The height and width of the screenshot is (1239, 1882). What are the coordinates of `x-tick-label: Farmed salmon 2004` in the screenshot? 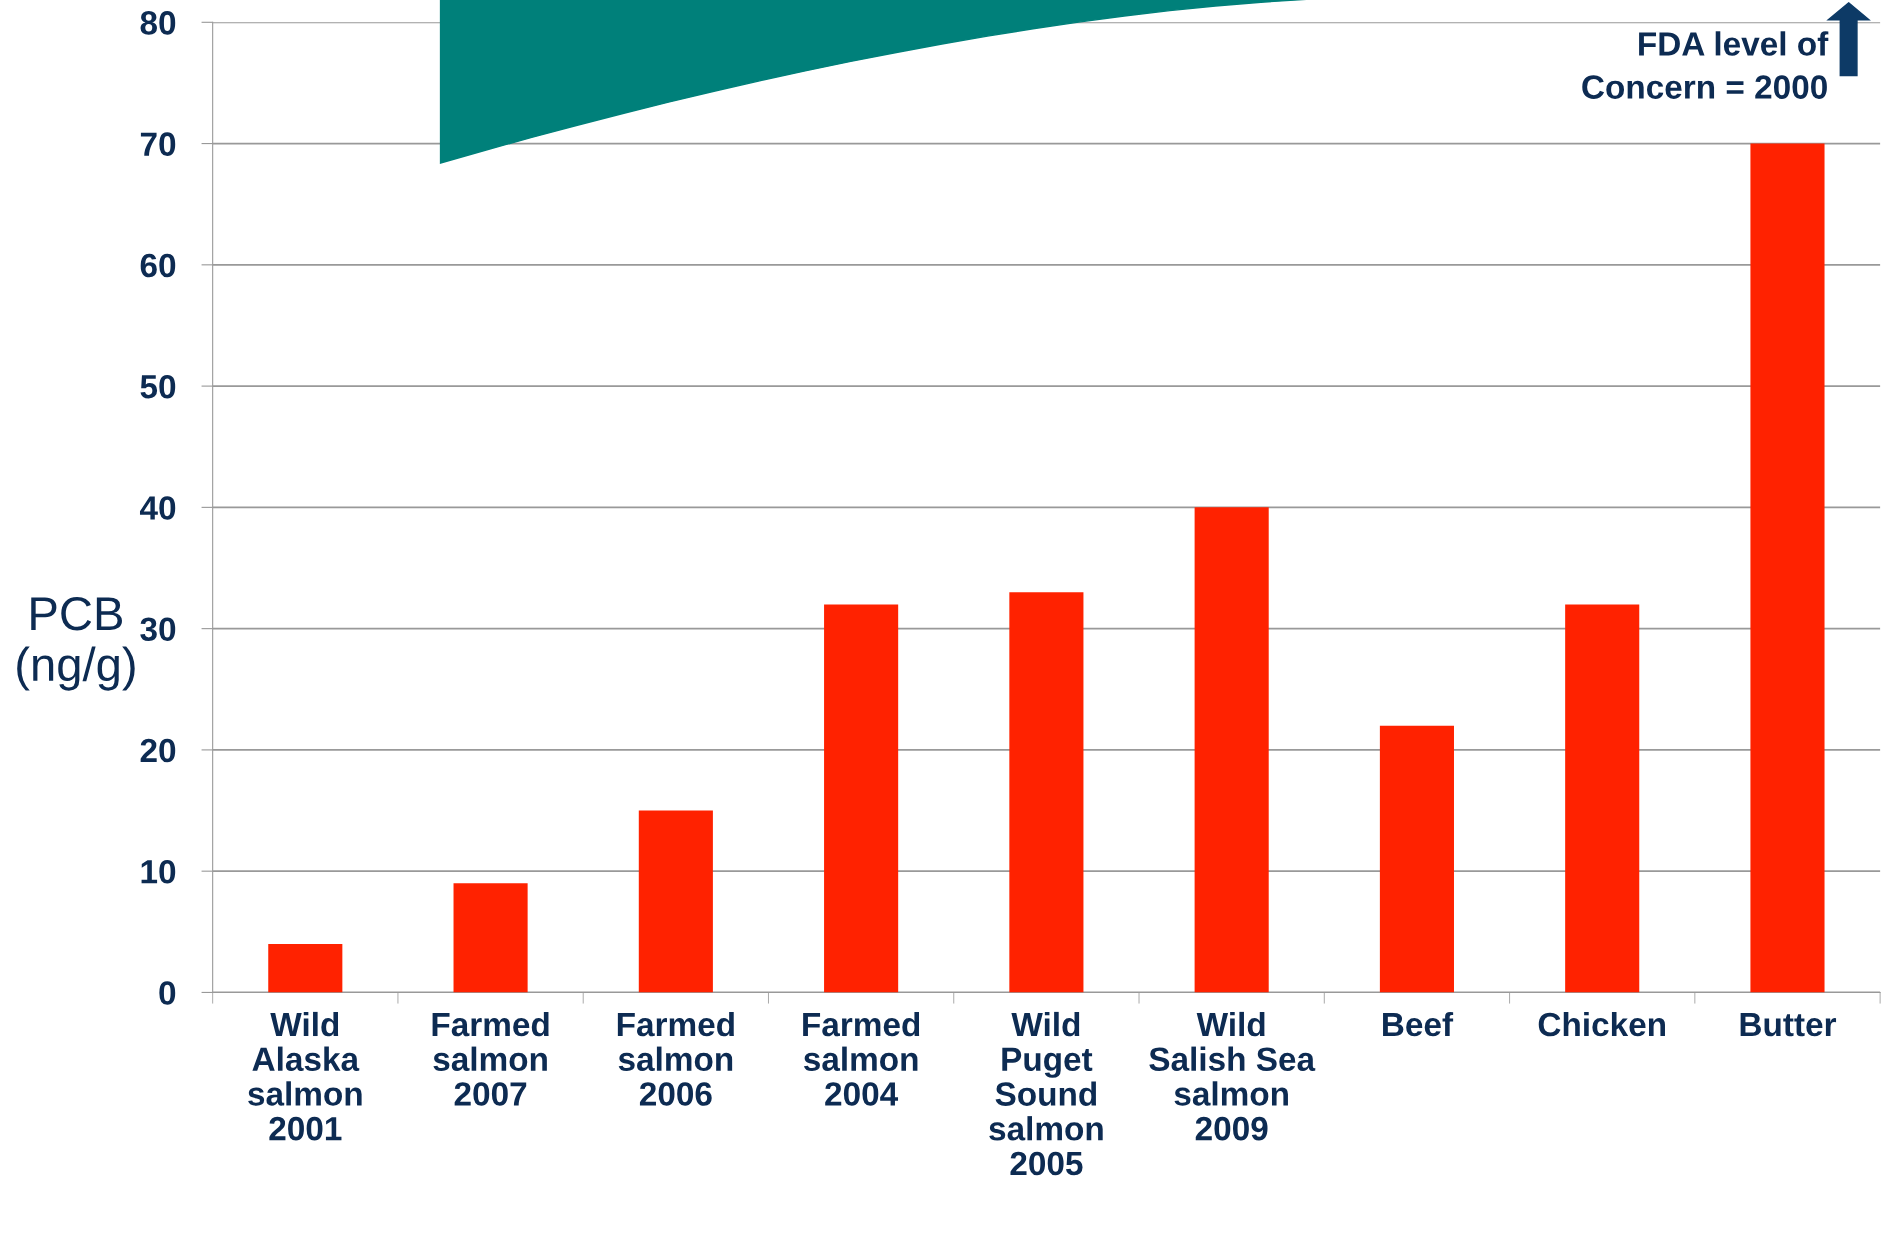 It's located at (861, 1058).